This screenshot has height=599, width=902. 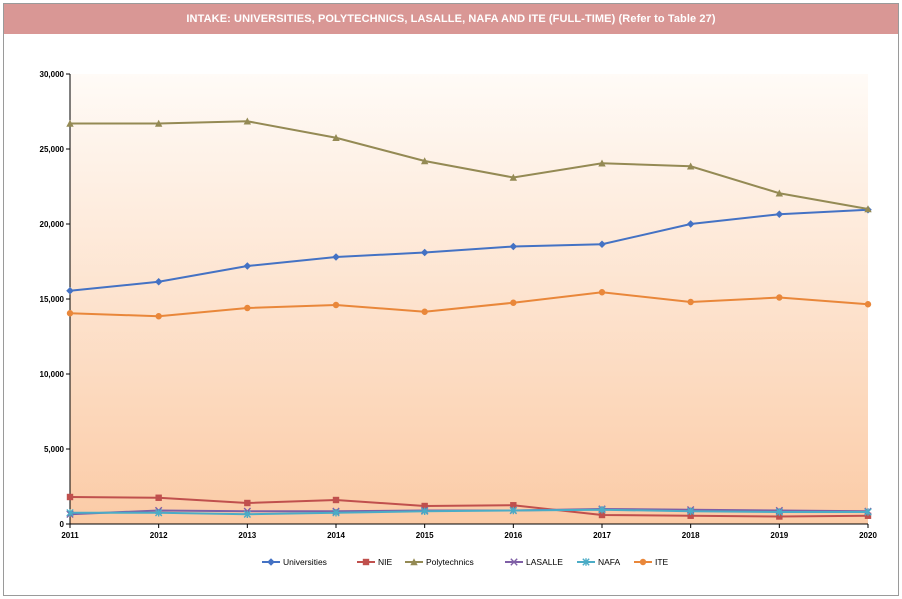 I want to click on legend-entry-lasalle: LASALLE, so click(x=534, y=562).